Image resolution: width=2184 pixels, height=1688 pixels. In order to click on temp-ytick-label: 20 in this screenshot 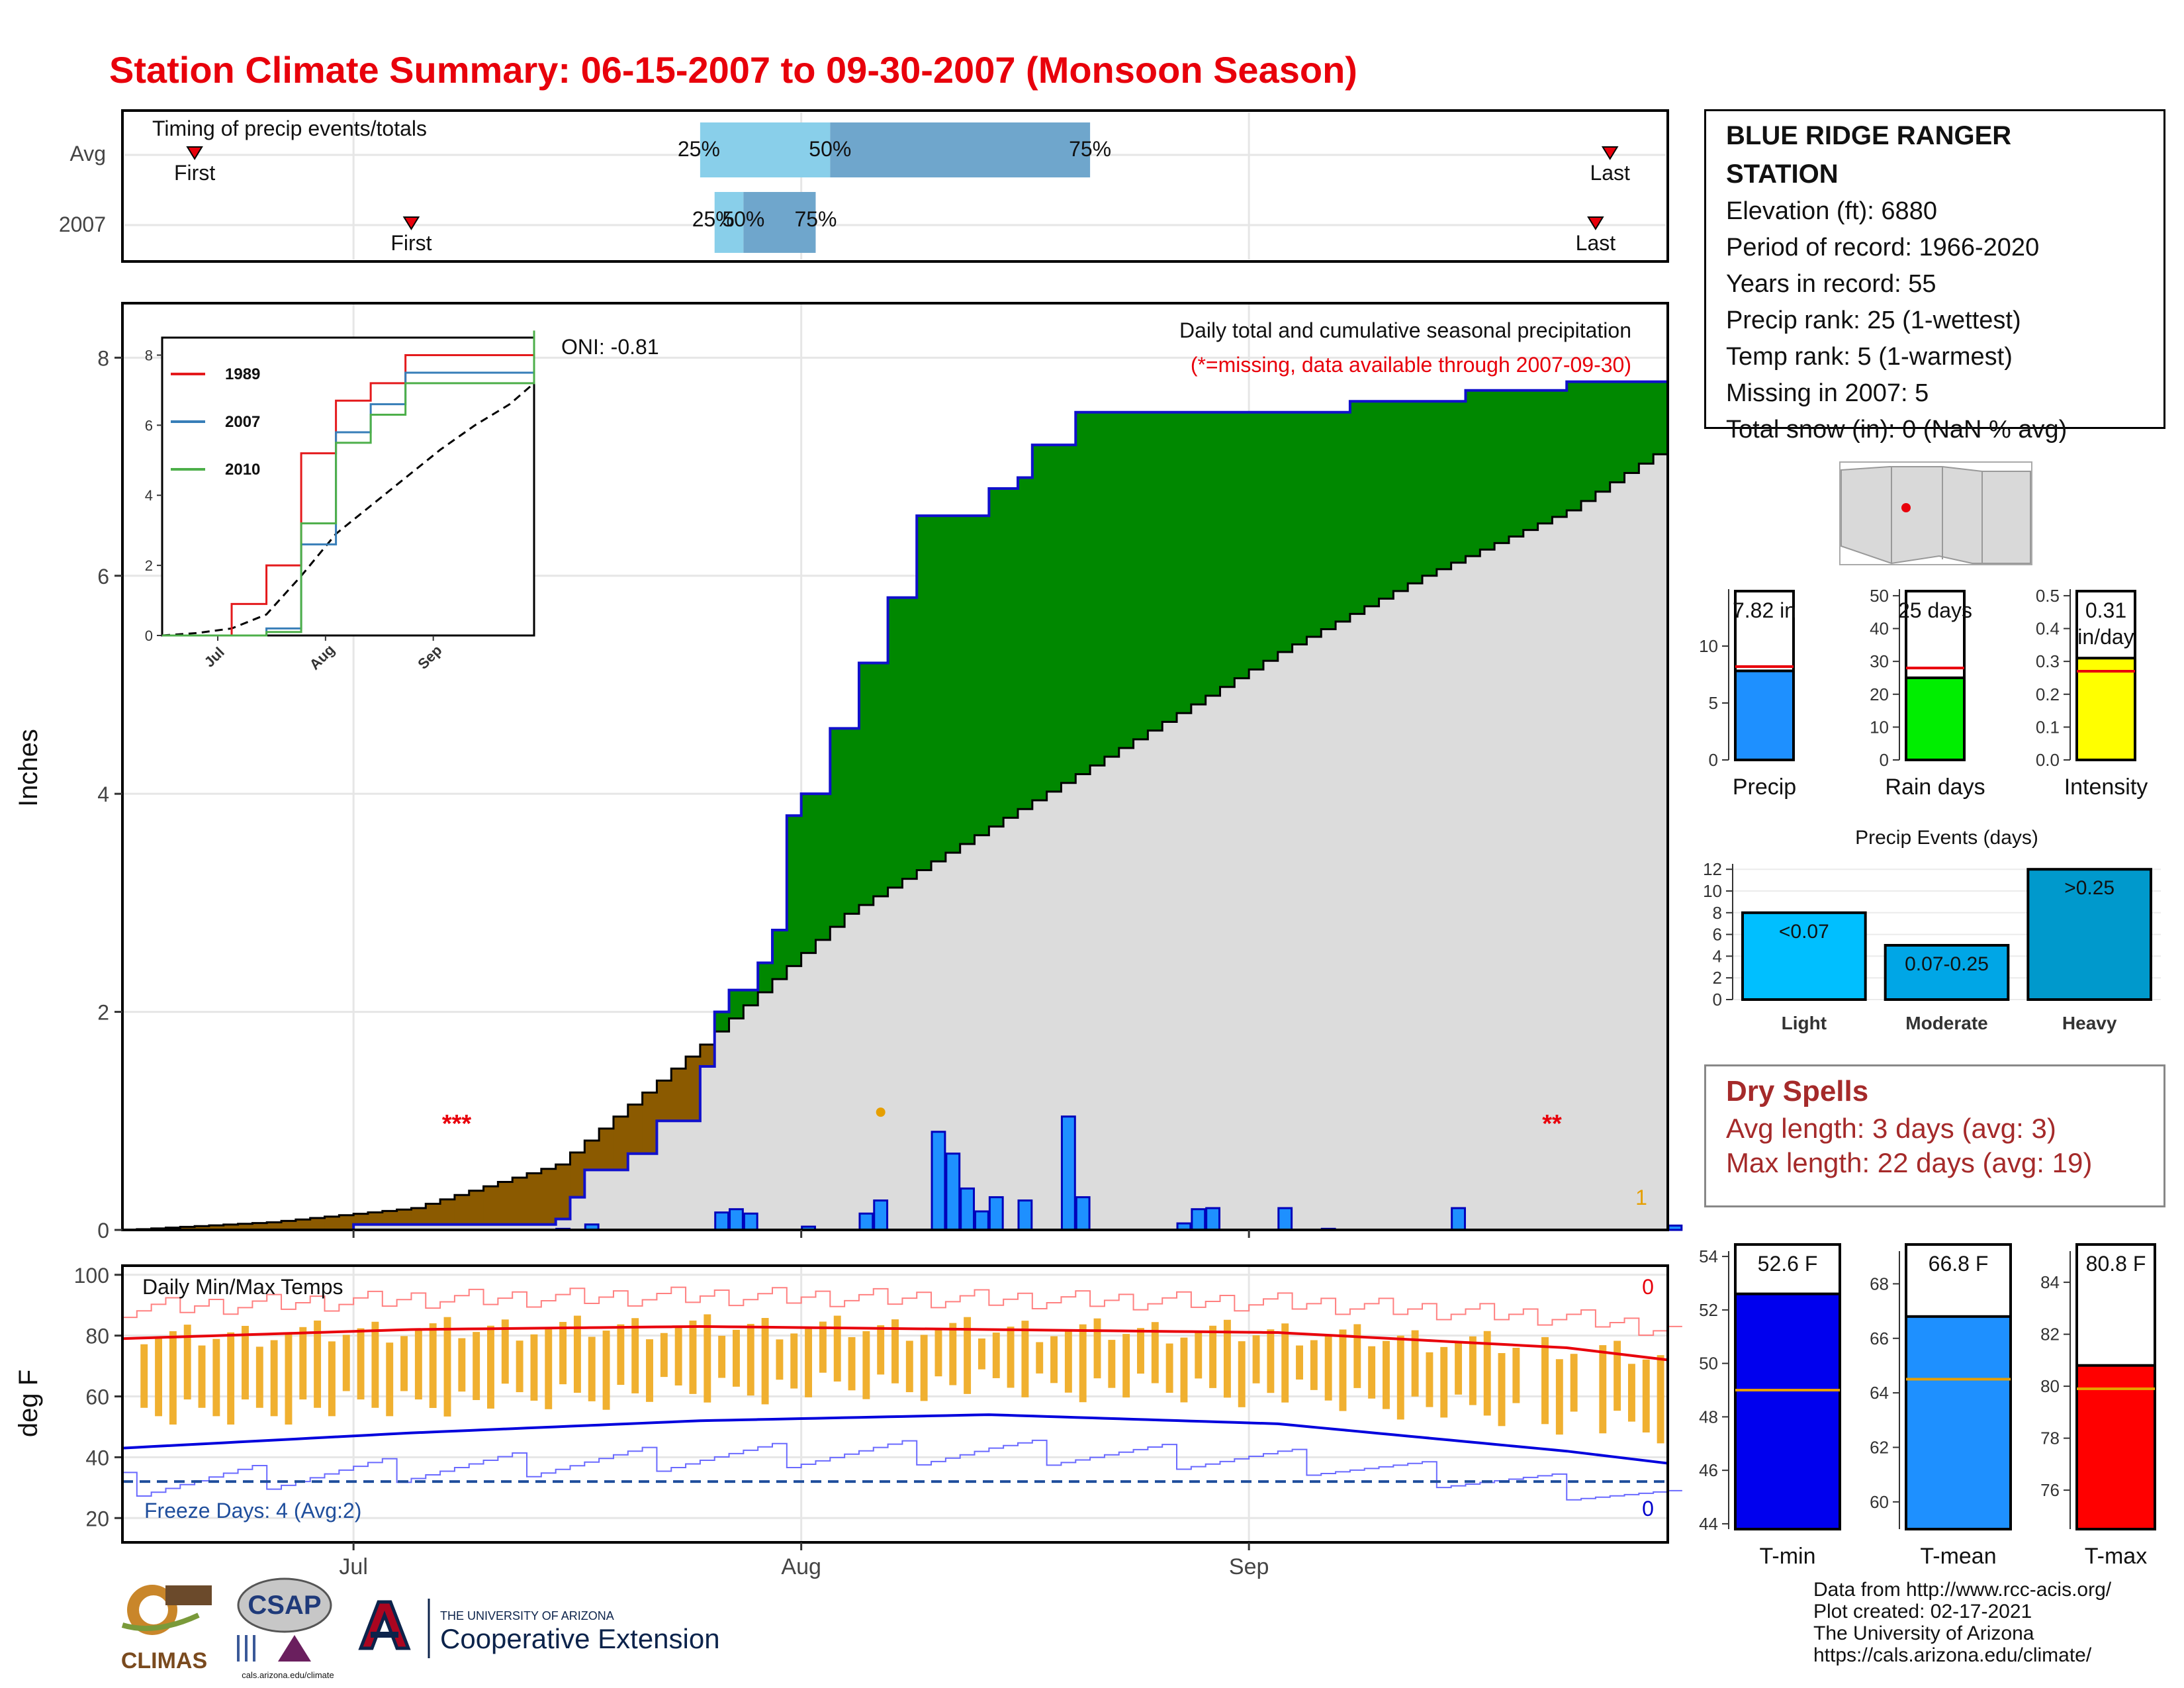, I will do `click(97, 1518)`.